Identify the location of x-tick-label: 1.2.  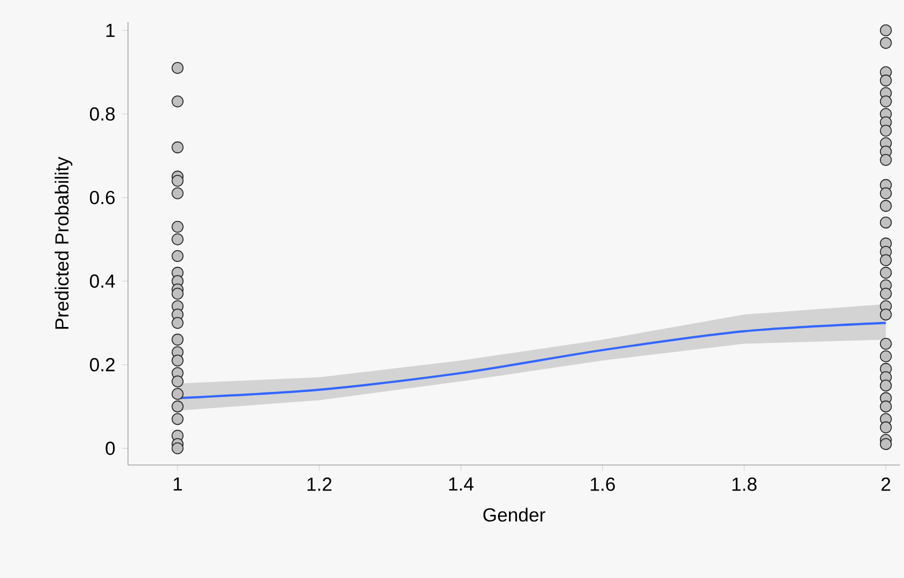
(320, 484).